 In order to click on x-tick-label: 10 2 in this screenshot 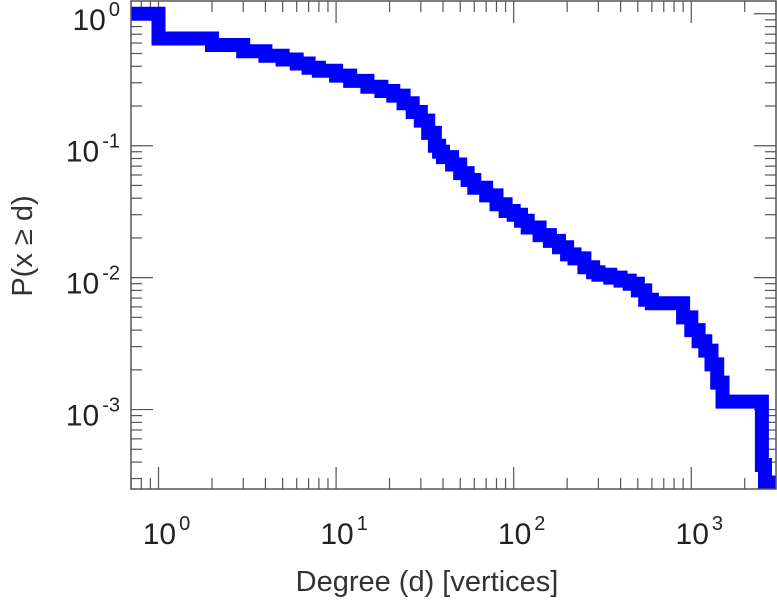, I will do `click(522, 532)`.